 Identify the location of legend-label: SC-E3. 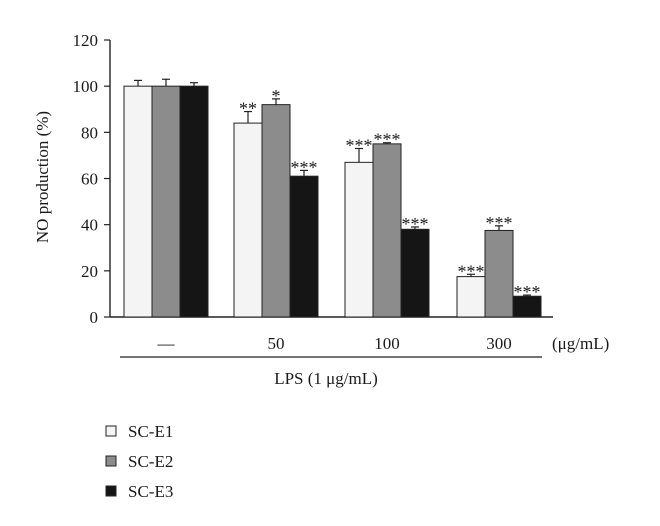
(150, 491).